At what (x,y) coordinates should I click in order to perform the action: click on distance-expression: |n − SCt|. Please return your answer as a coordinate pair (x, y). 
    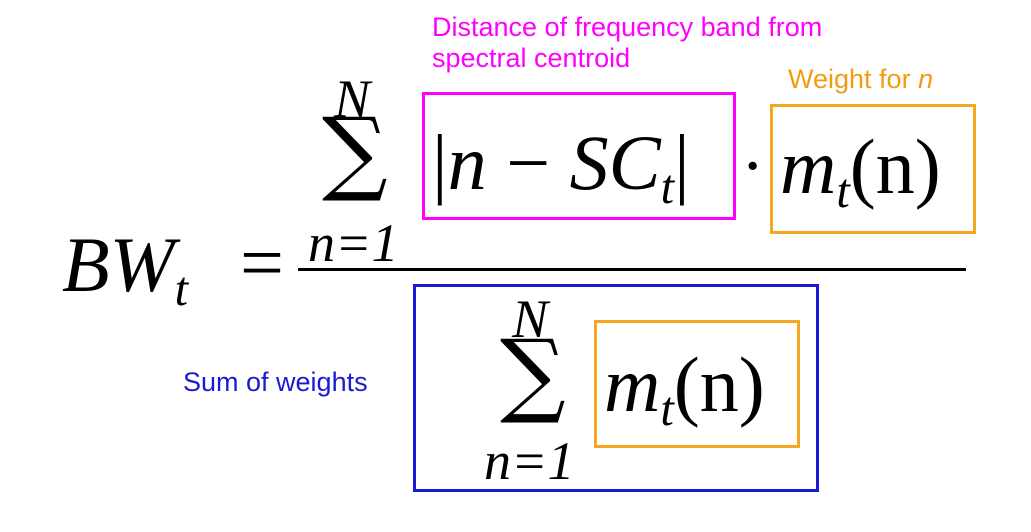
    Looking at the image, I should click on (561, 168).